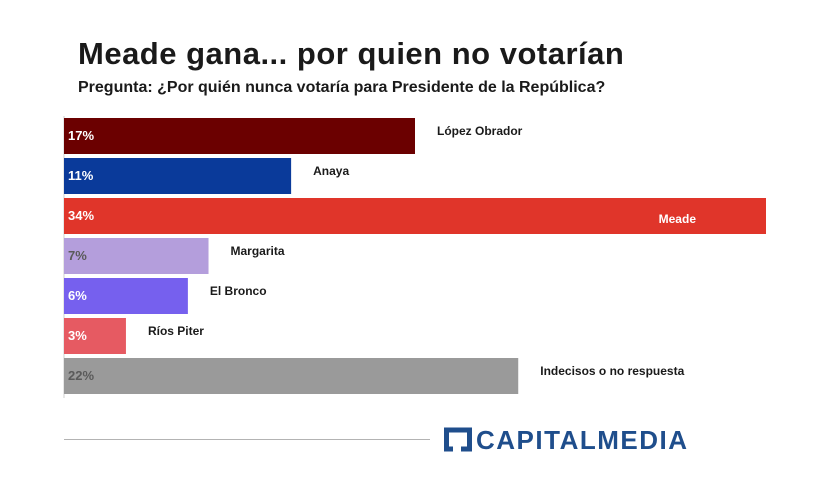  I want to click on category-label: López Obrador, so click(480, 131).